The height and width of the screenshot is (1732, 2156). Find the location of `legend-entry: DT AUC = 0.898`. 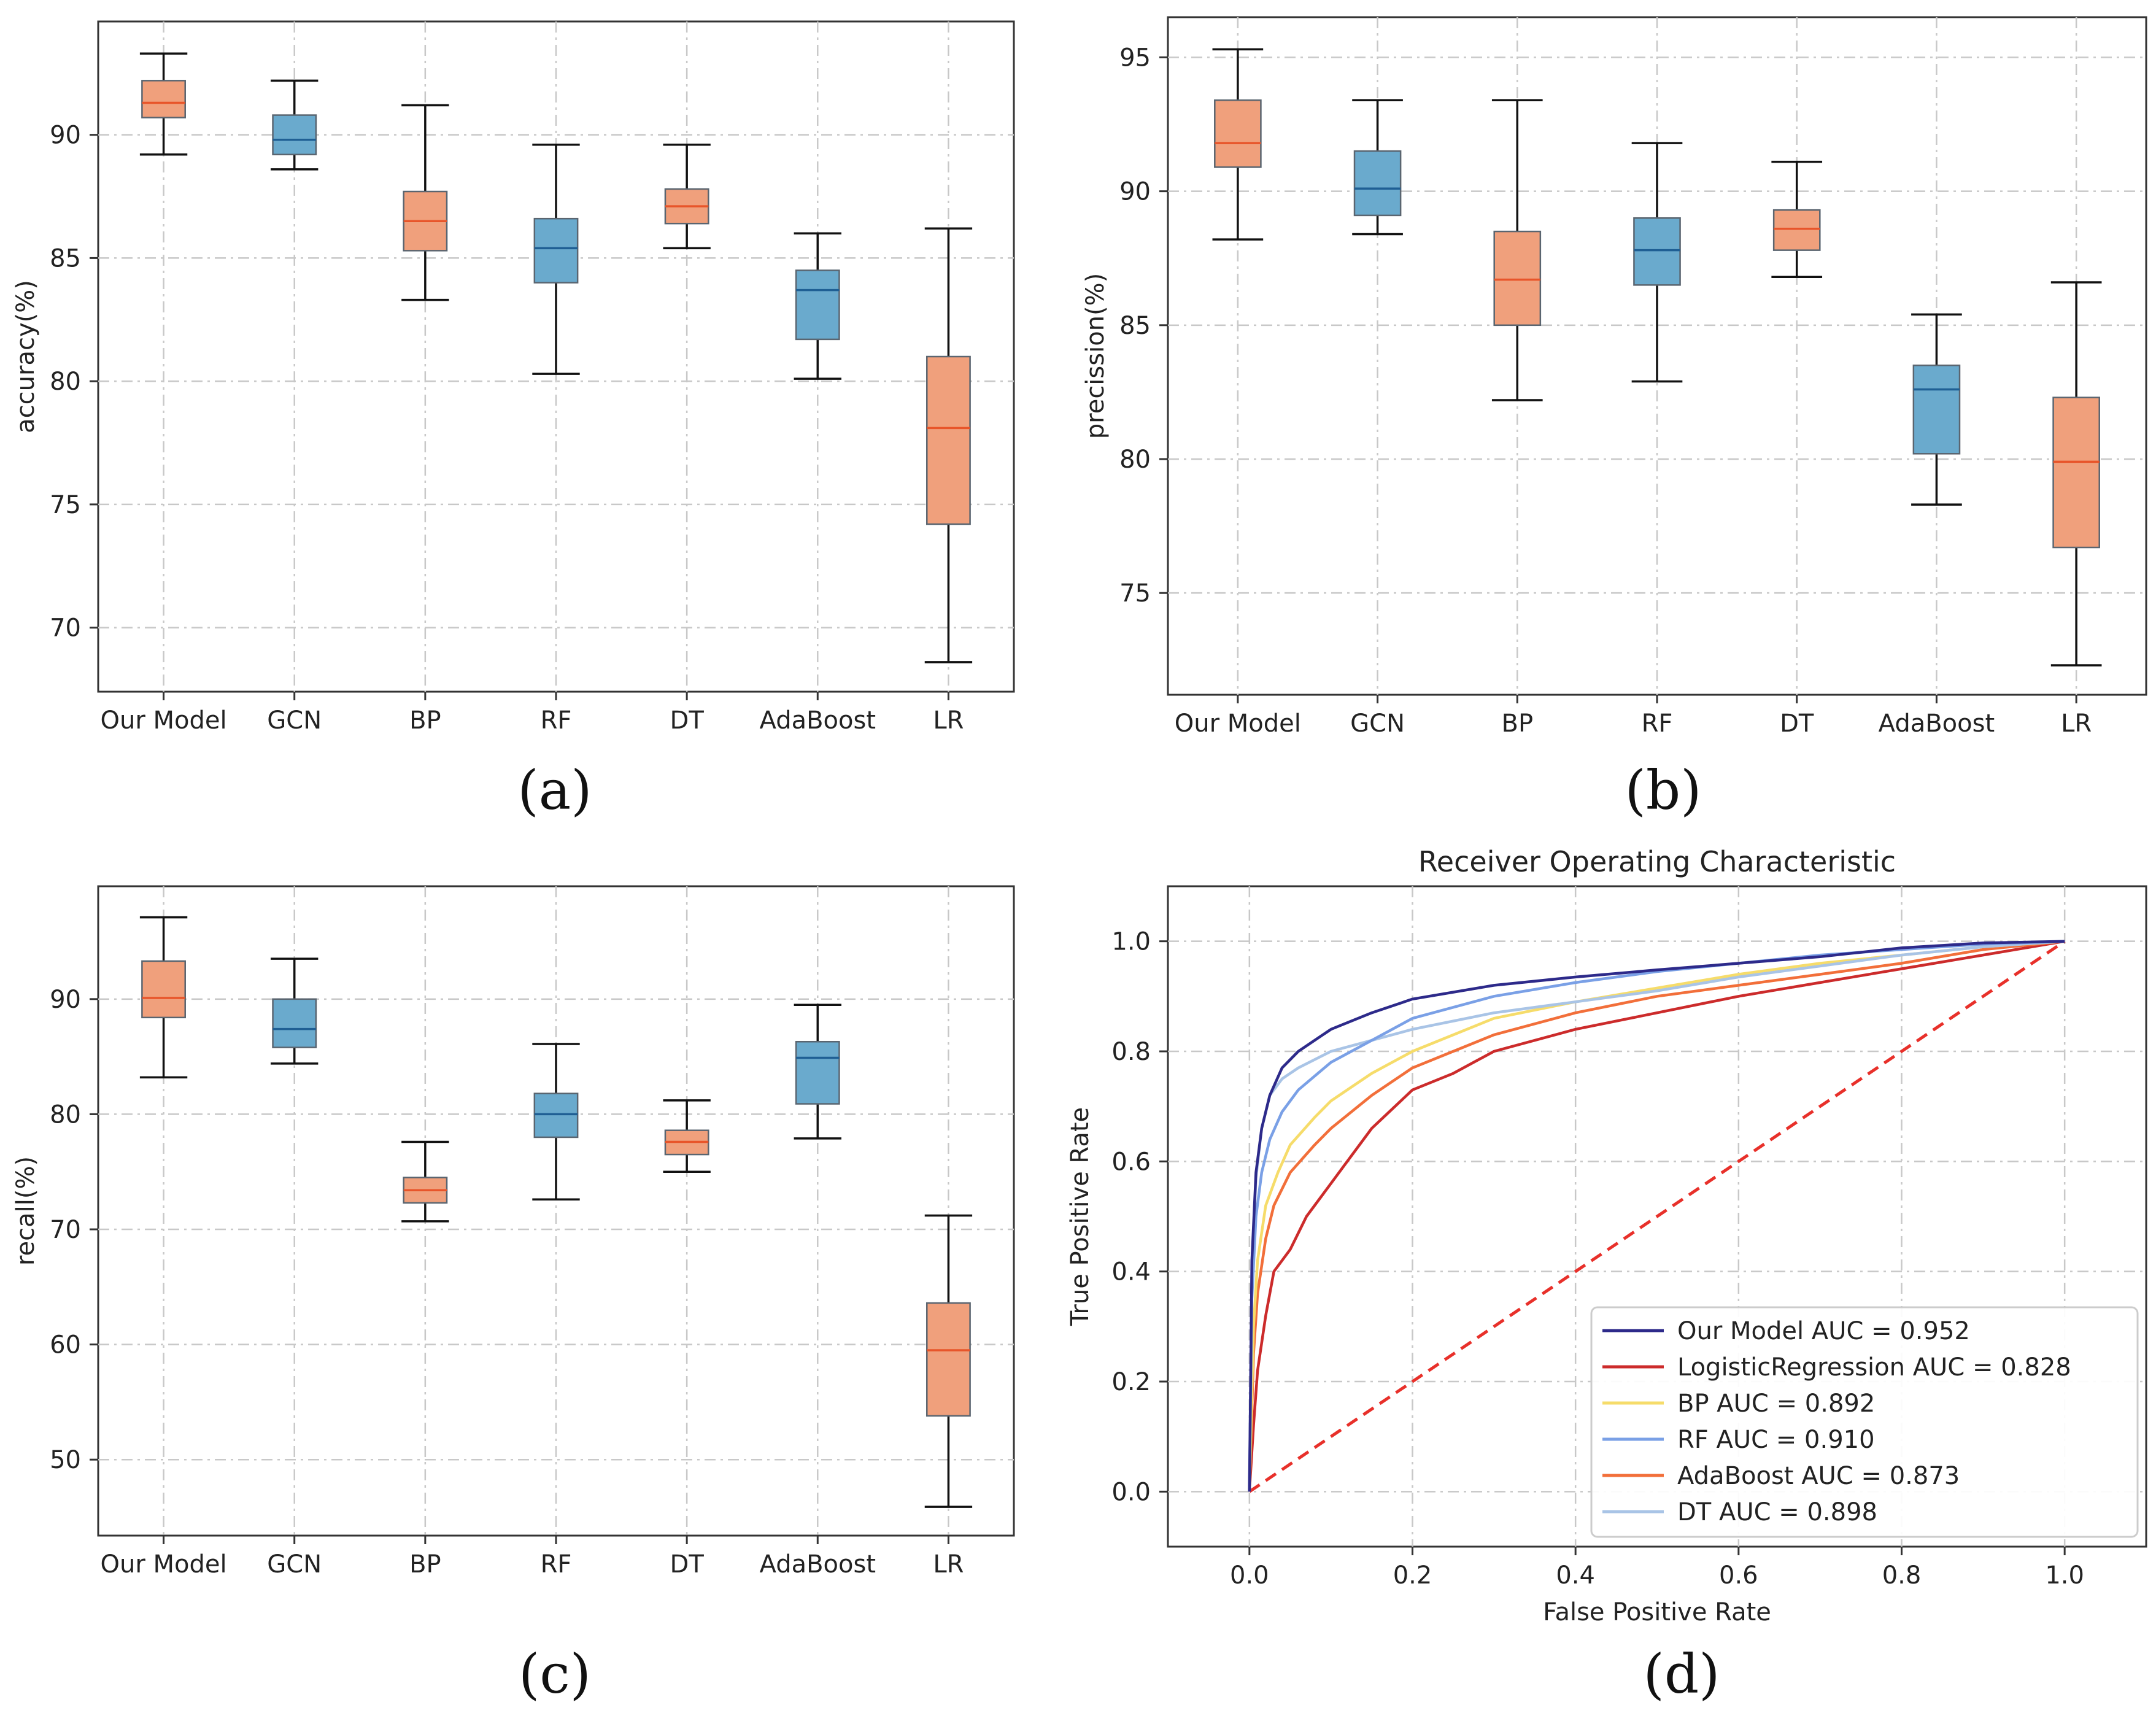

legend-entry: DT AUC = 0.898 is located at coordinates (1777, 1512).